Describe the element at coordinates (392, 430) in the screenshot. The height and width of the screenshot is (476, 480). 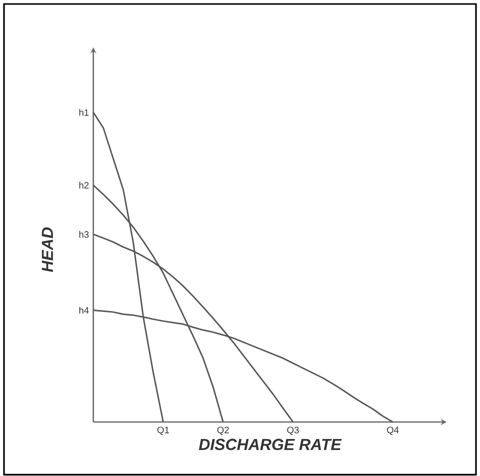
I see `x-tick-label: Q4` at that location.